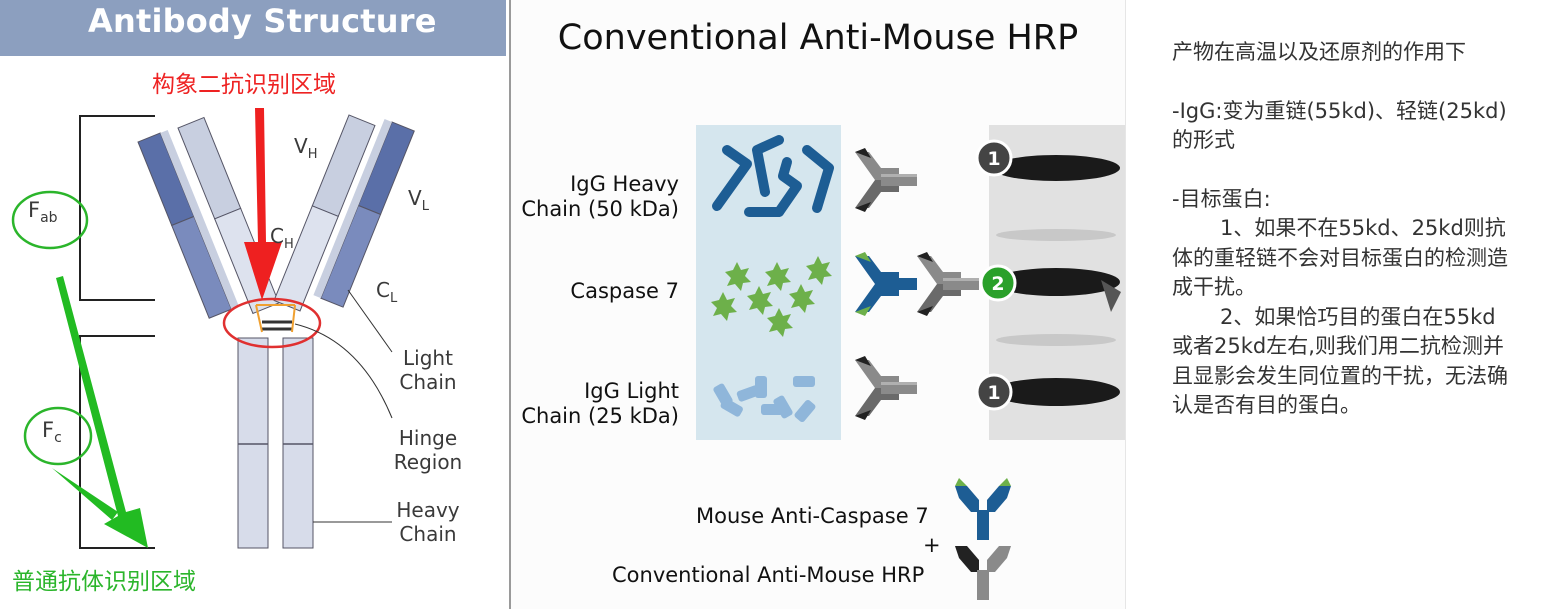 This screenshot has width=1546, height=609. Describe the element at coordinates (364, 213) in the screenshot. I see `right-light-chain` at that location.